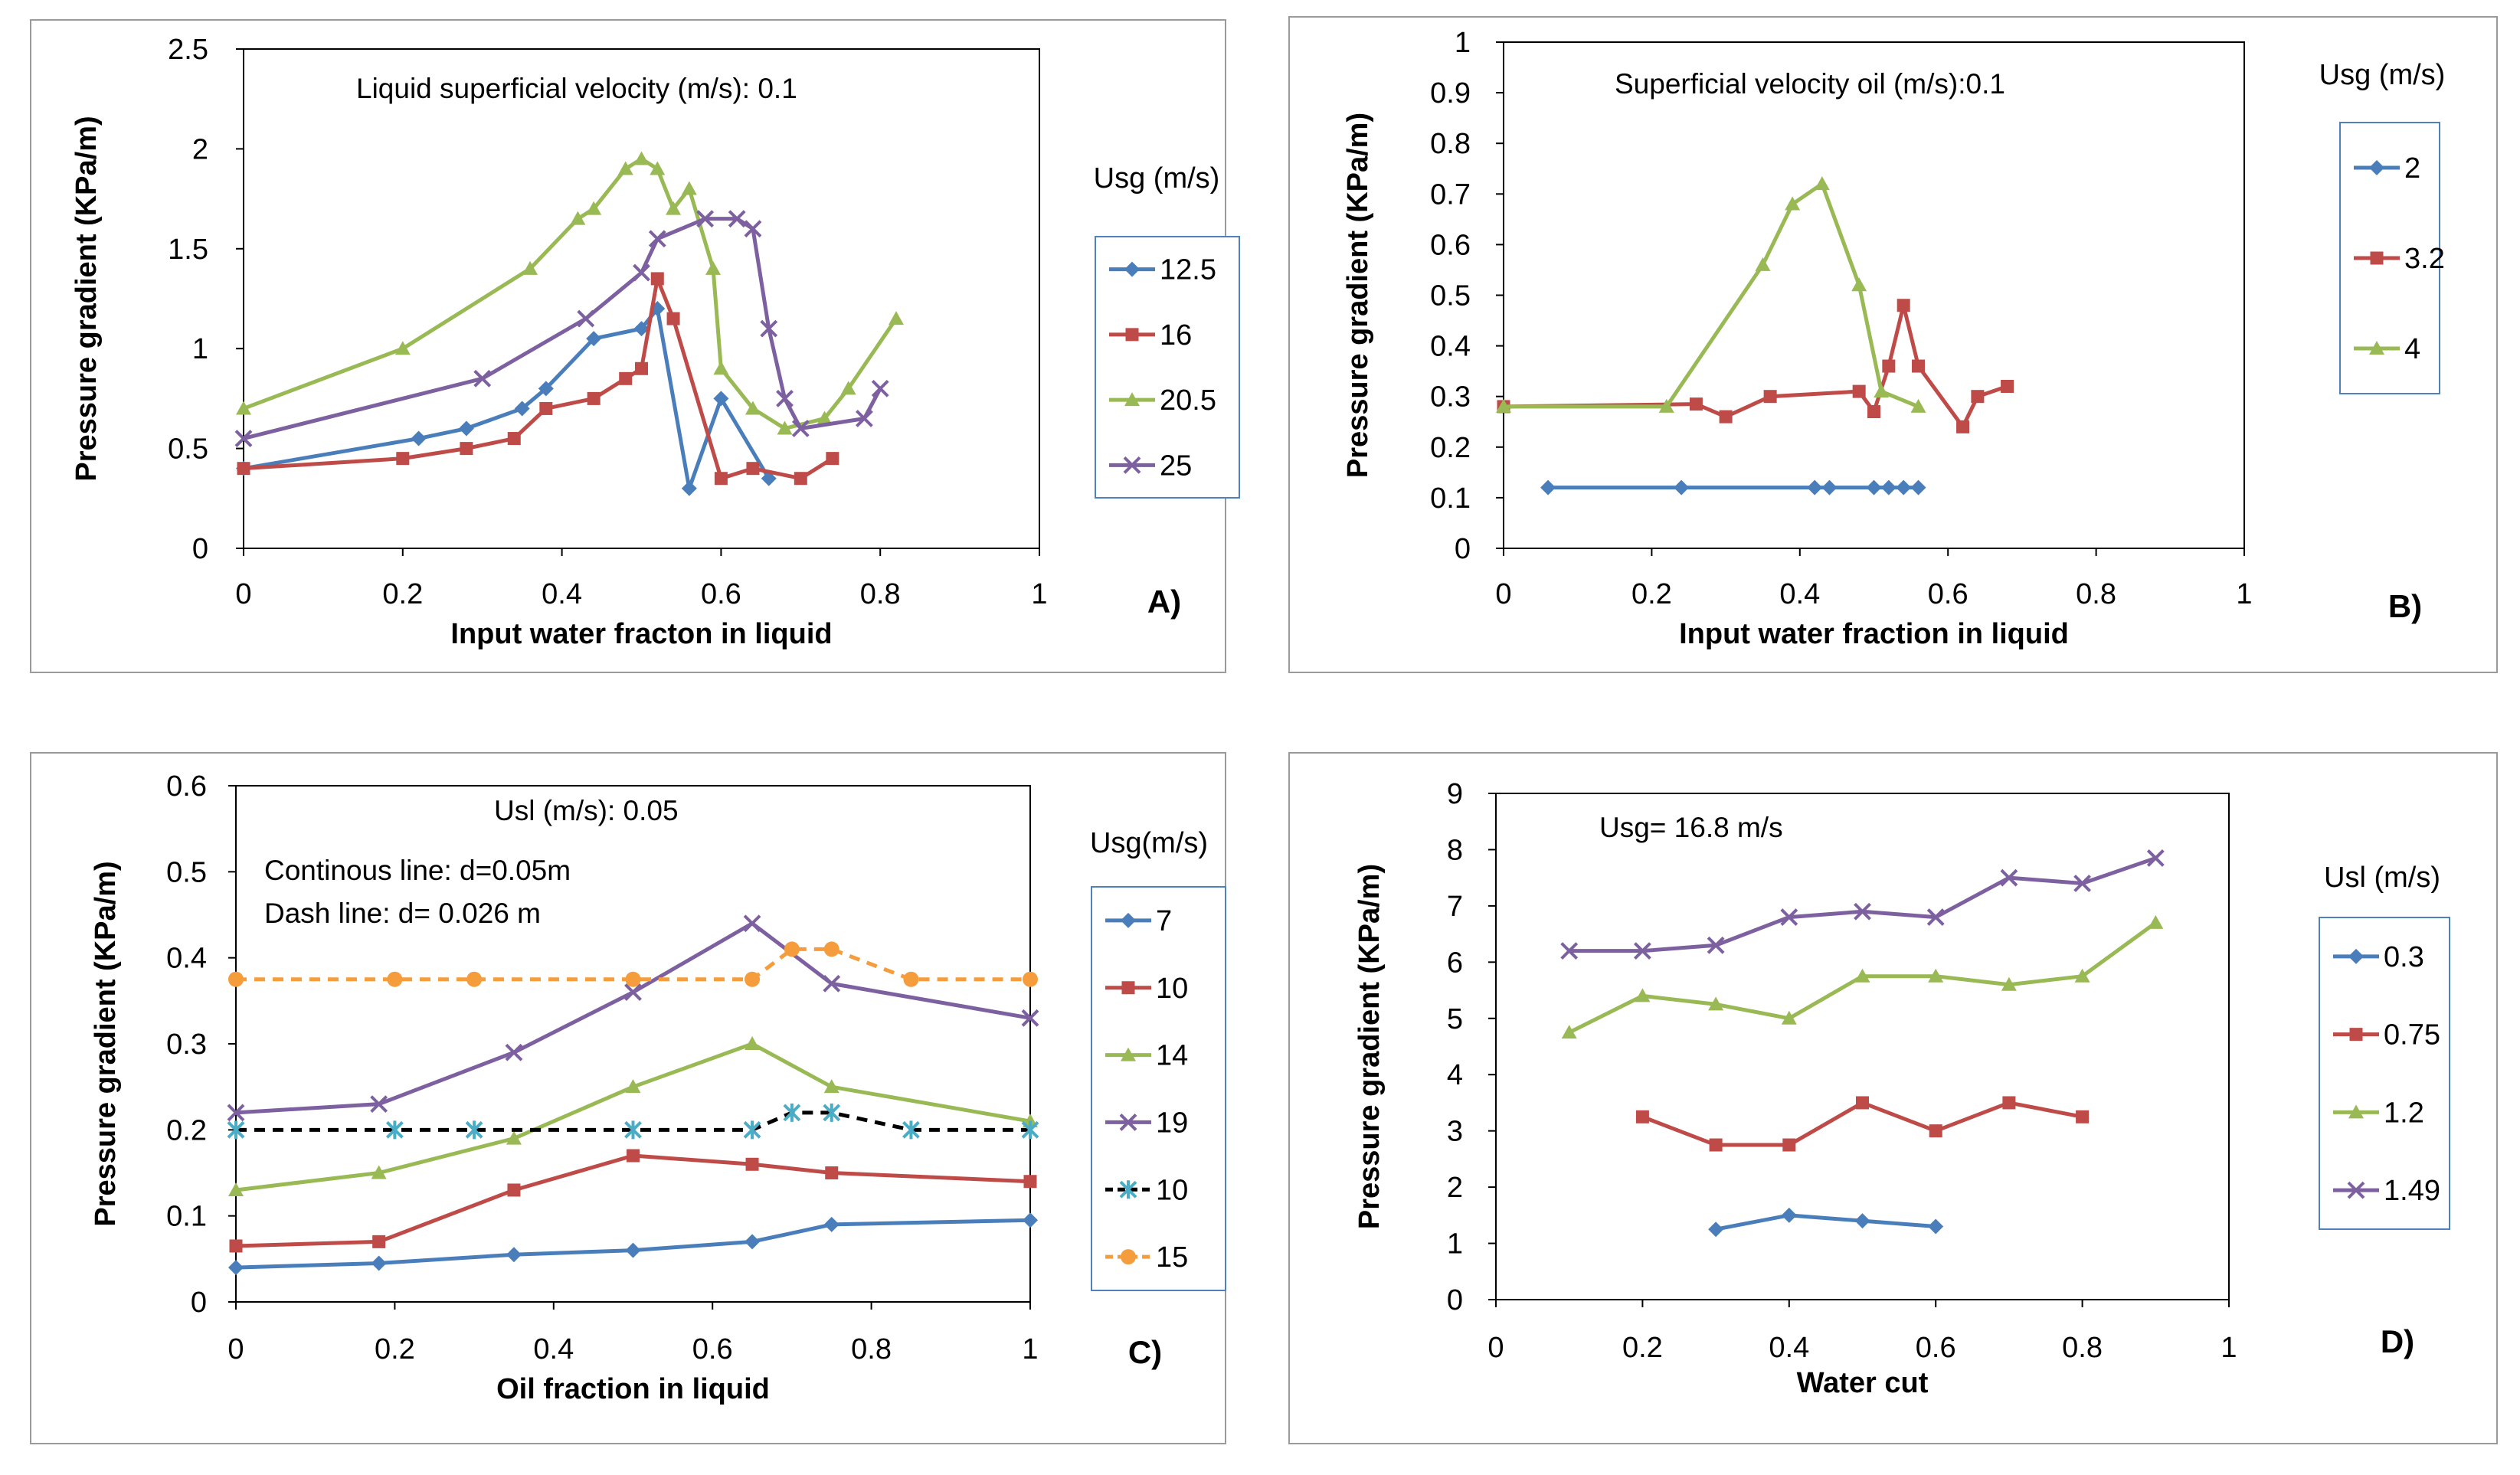  I want to click on legend-item: 16, so click(1150, 335).